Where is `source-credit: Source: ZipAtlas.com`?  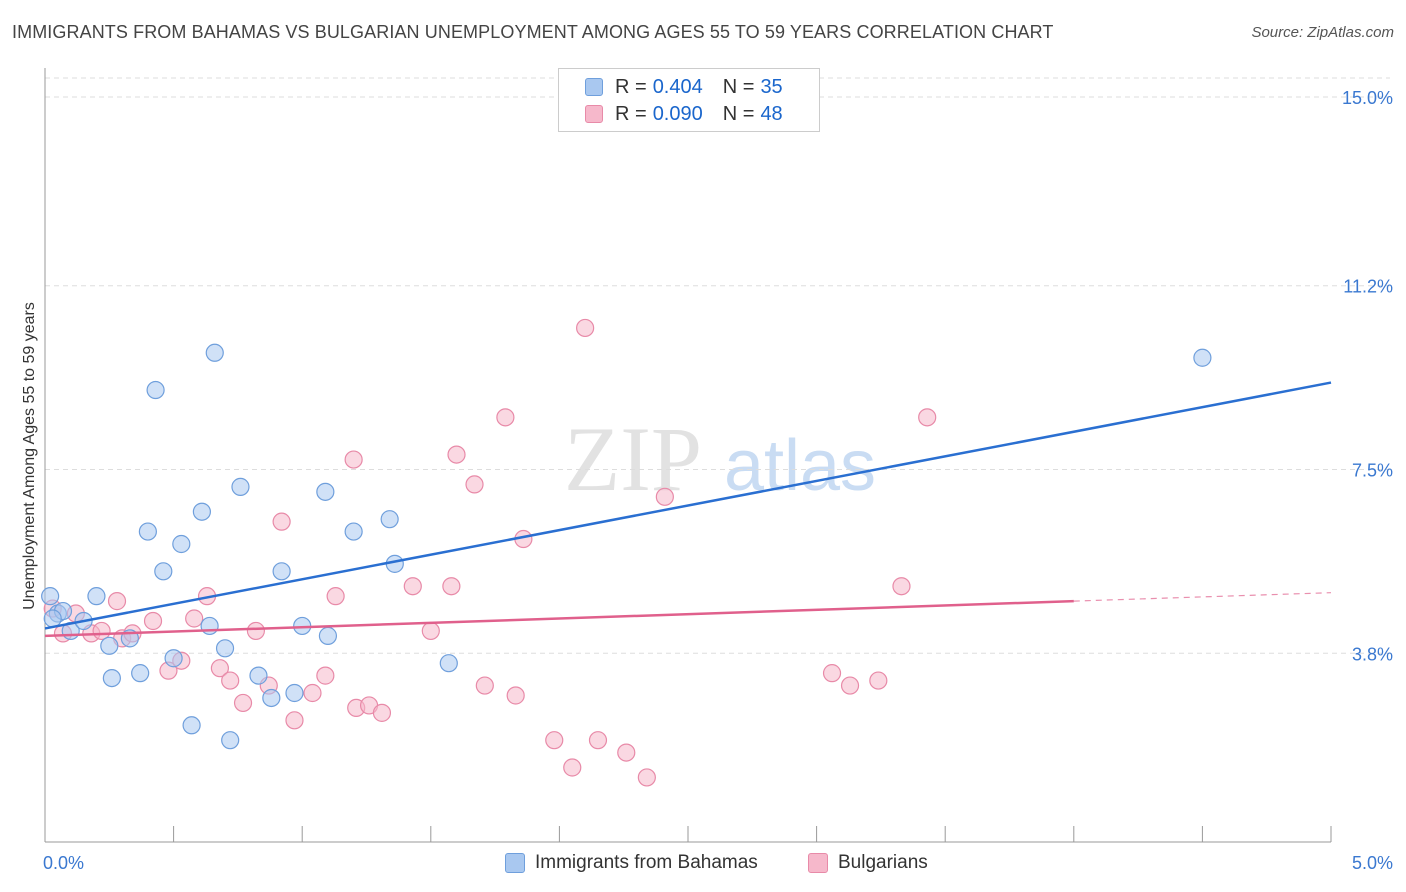 source-credit: Source: ZipAtlas.com is located at coordinates (1322, 32).